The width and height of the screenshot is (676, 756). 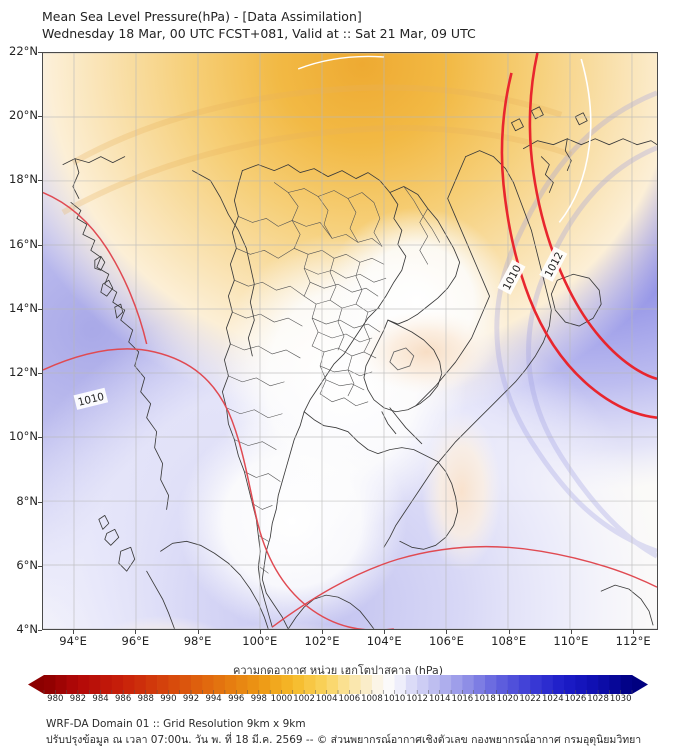 I want to click on colorbar-extend-high, so click(x=640, y=684).